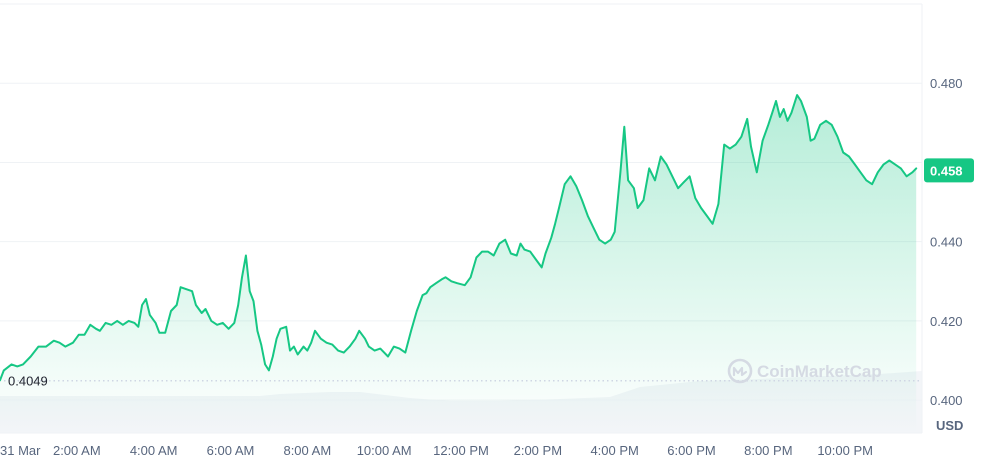 This screenshot has height=458, width=982. Describe the element at coordinates (28, 381) in the screenshot. I see `start-price-label: 0.4049` at that location.